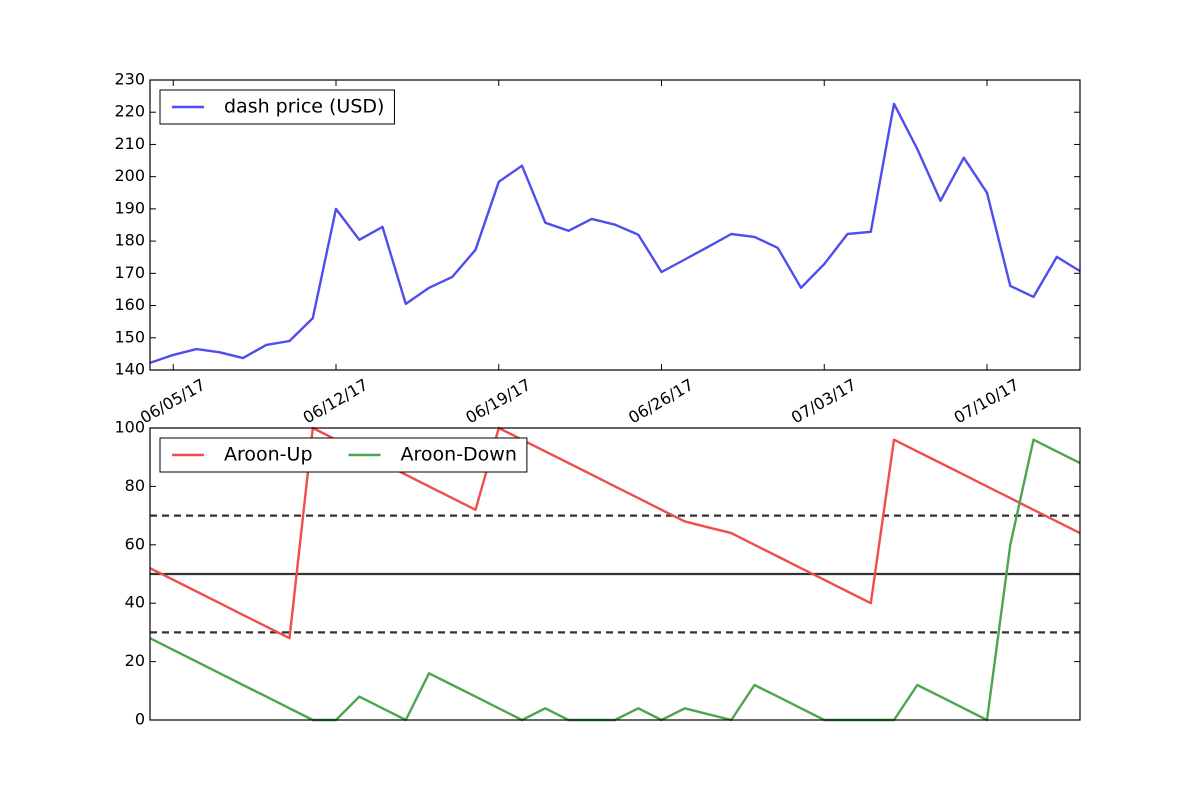  Describe the element at coordinates (140, 719) in the screenshot. I see `y-tick-label: 0` at that location.